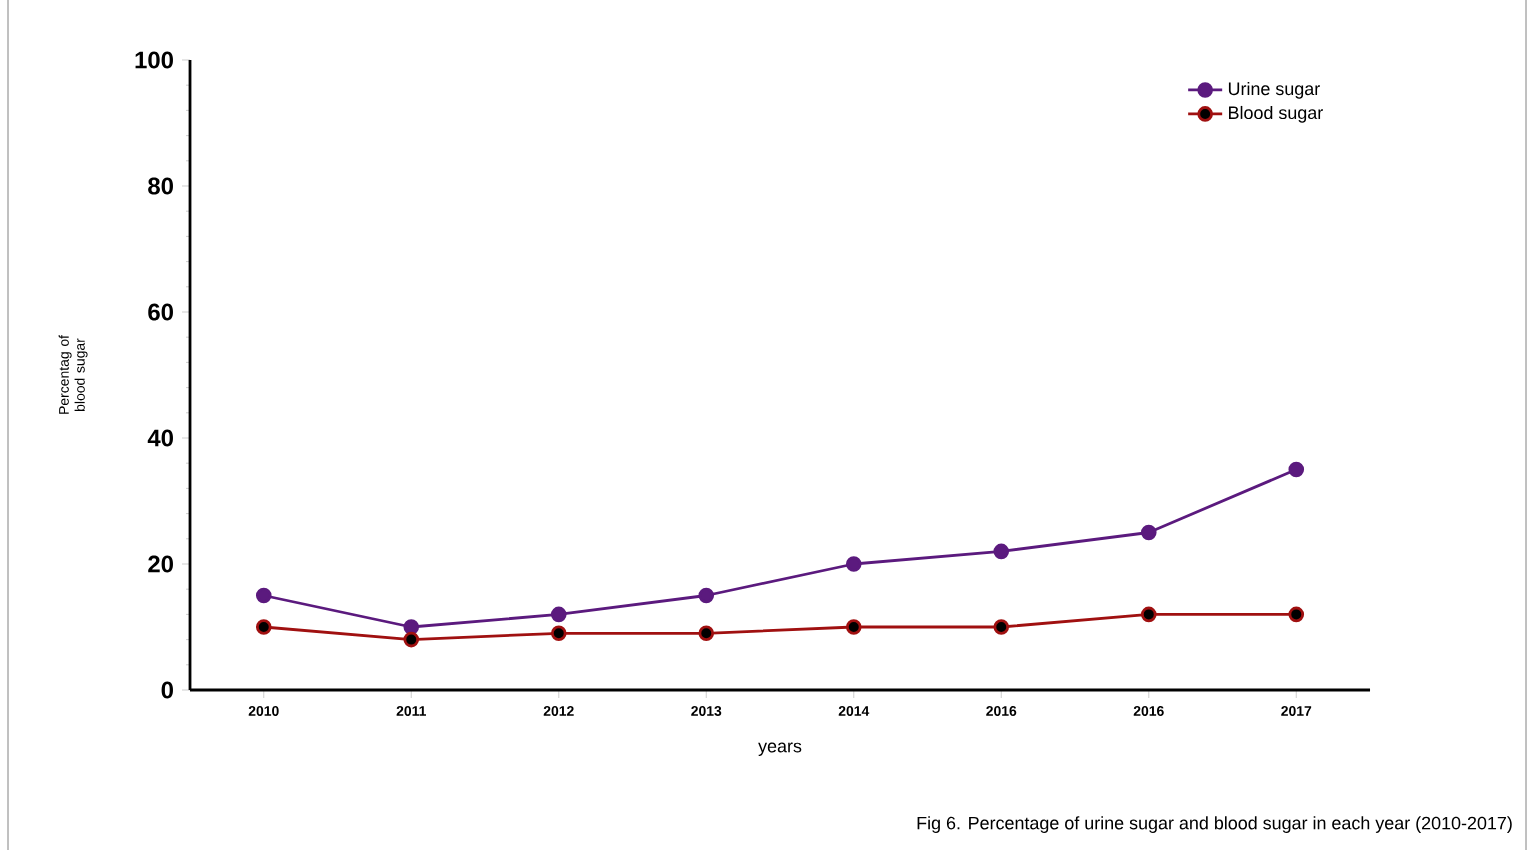 The image size is (1534, 850). I want to click on y-tick-label: 20, so click(160, 564).